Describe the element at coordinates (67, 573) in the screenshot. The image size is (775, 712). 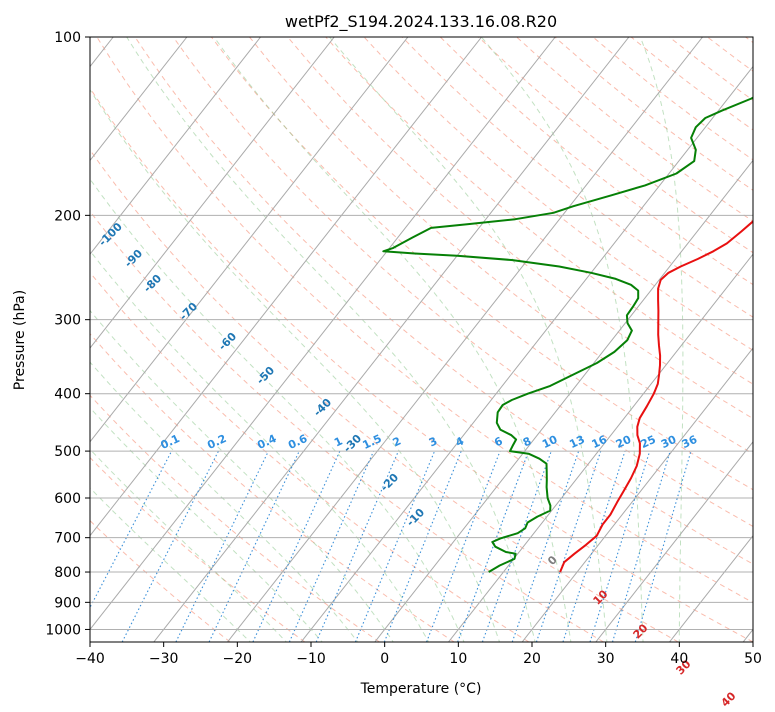
I see `y-tick-label: 800` at that location.